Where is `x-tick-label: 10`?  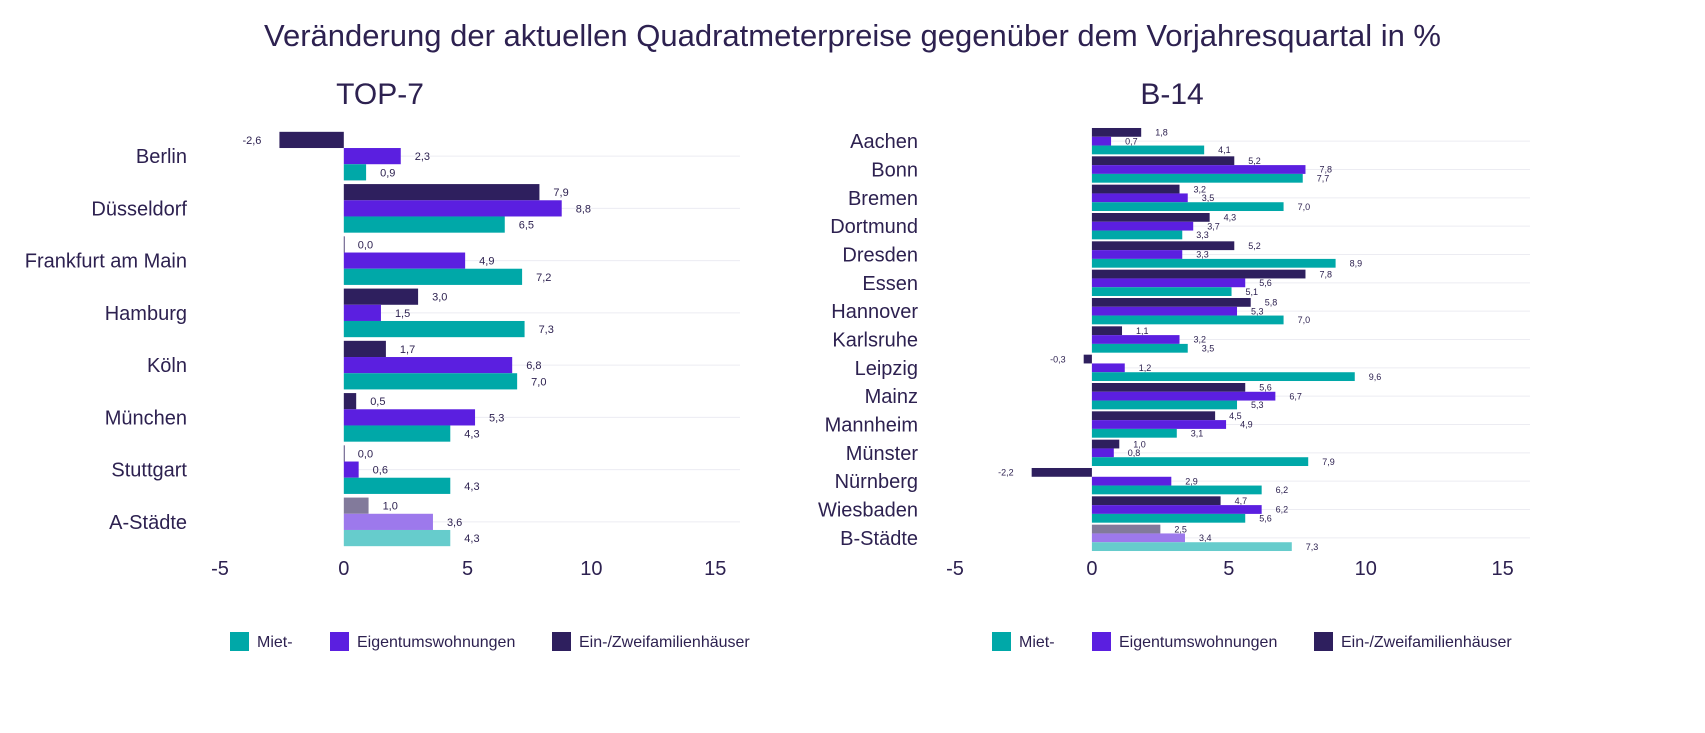
x-tick-label: 10 is located at coordinates (591, 569).